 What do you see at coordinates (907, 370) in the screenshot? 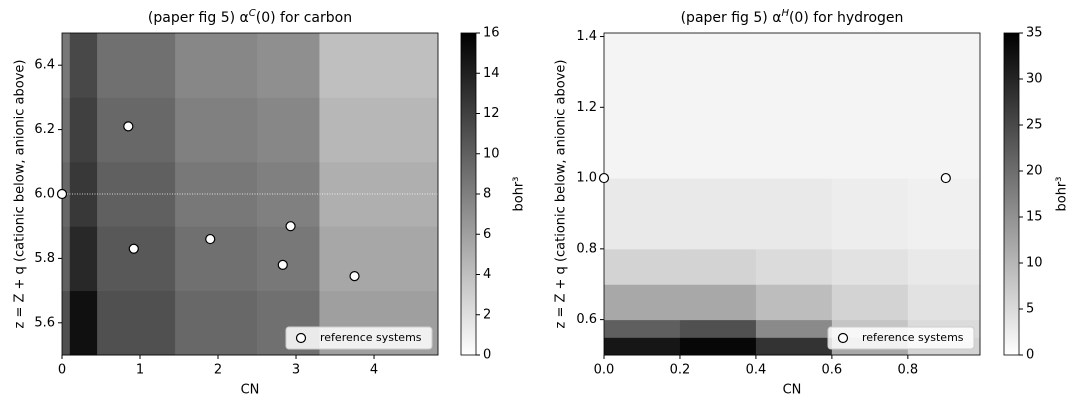
I see `x-tick-label: 0.8` at bounding box center [907, 370].